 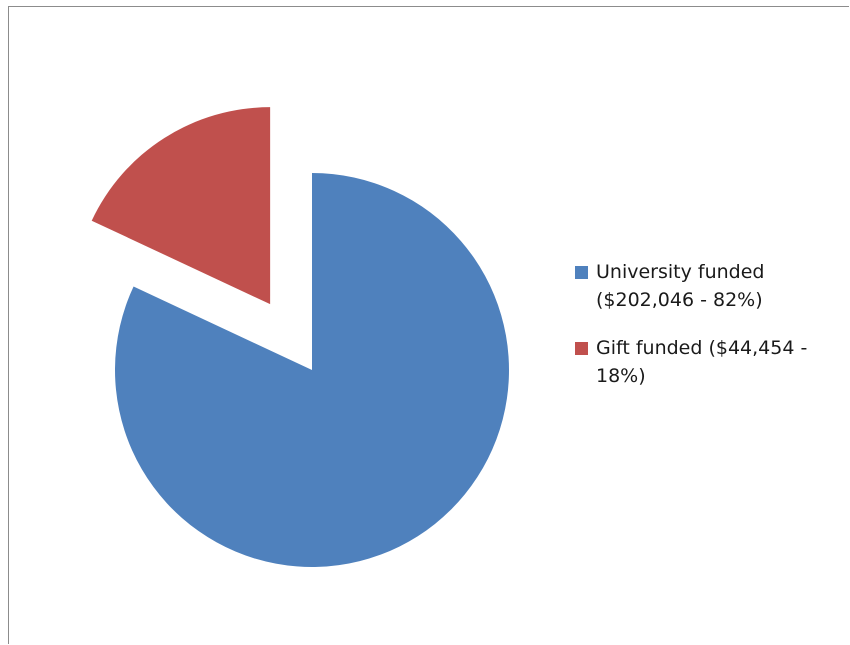 I want to click on legend-swatch-university-funded, so click(x=581, y=272).